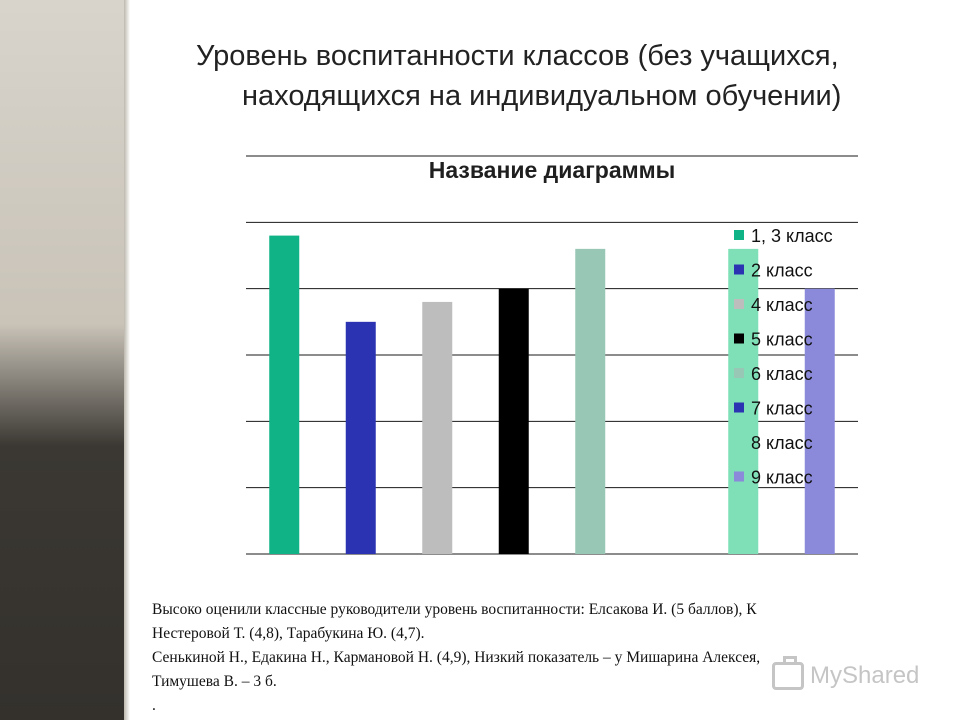 The image size is (960, 720). I want to click on footnote-line: Тимушева В. – 3 б., so click(214, 681).